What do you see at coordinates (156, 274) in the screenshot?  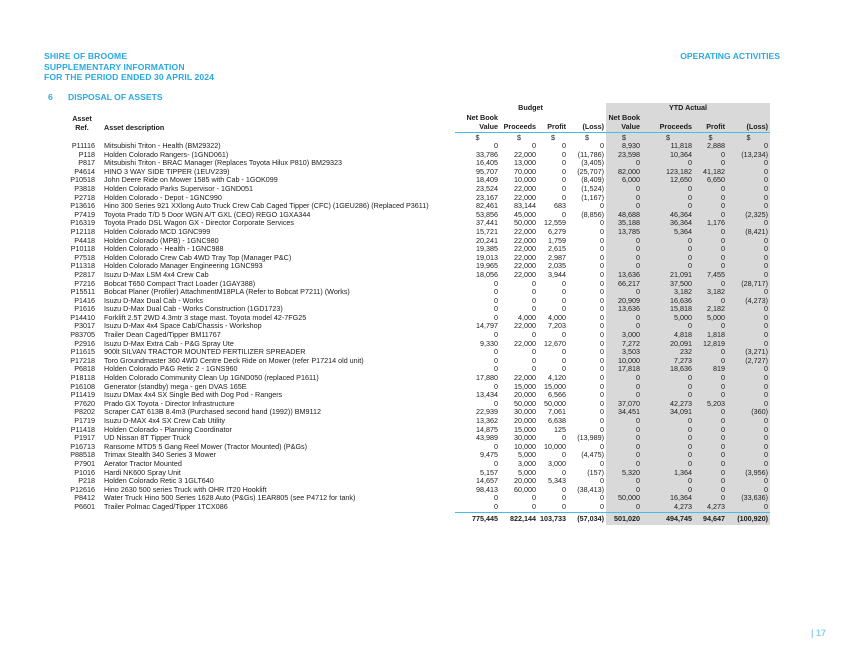 I see `asset-description-cell: Isuzu D-Max LSM 4x4 Crew Cab` at bounding box center [156, 274].